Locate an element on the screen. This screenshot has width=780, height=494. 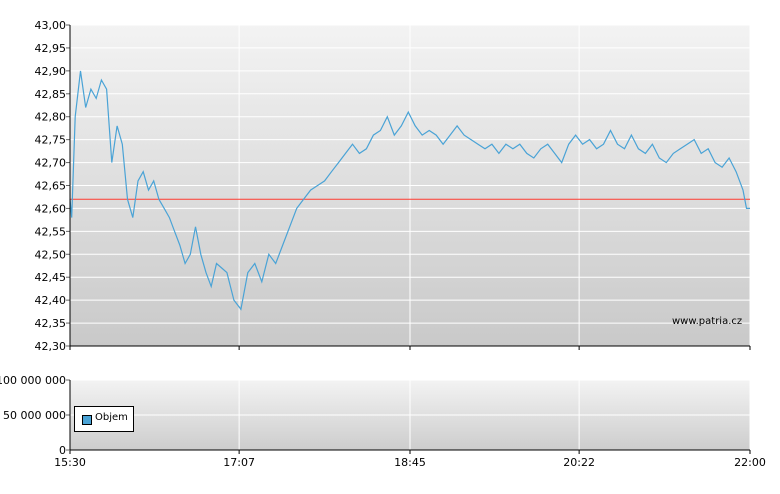
x-tick-label: 17:07 is located at coordinates (239, 462).